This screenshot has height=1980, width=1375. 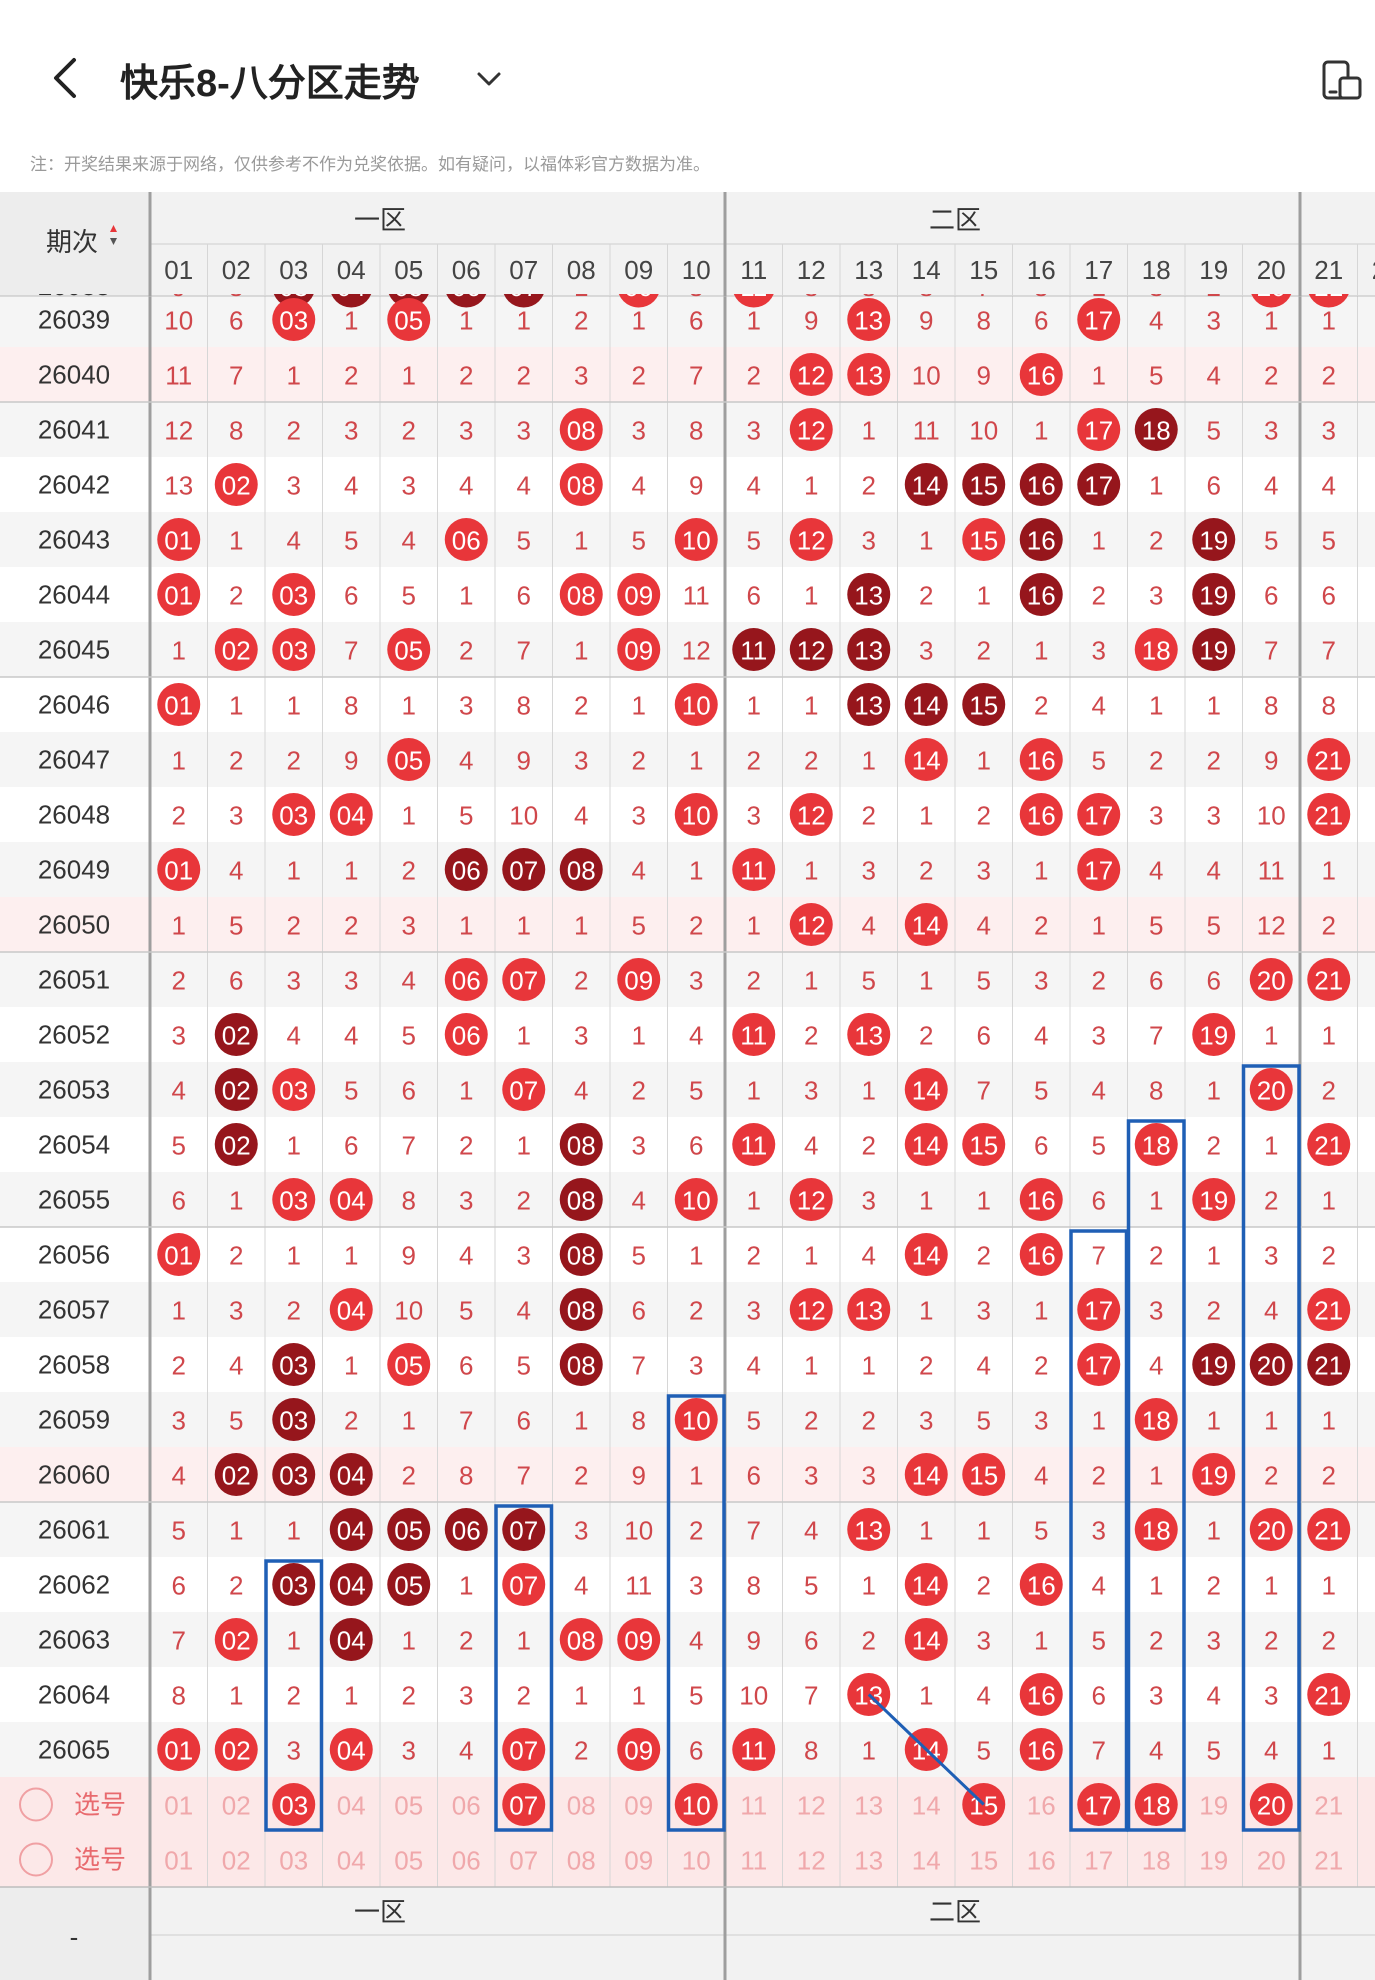 What do you see at coordinates (113, 241) in the screenshot?
I see `sort-down-icon` at bounding box center [113, 241].